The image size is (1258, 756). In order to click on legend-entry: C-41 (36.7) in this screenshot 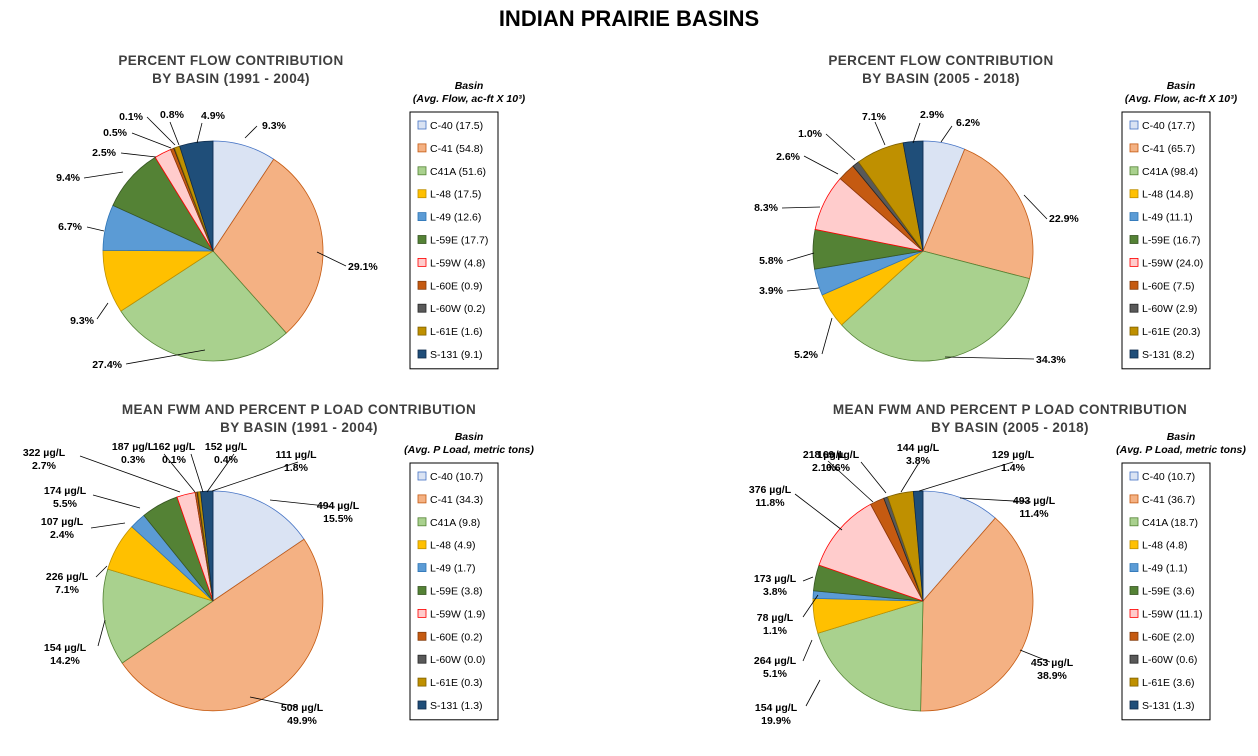, I will do `click(1168, 500)`.